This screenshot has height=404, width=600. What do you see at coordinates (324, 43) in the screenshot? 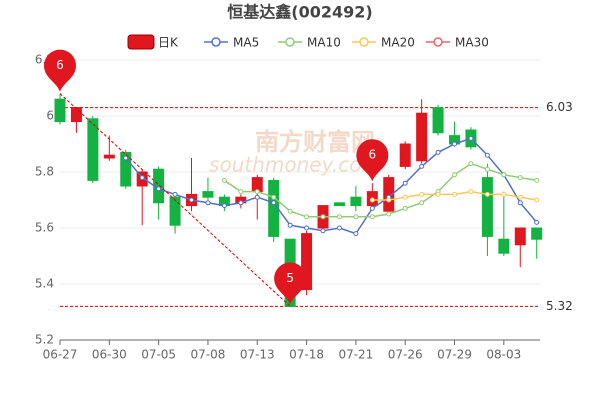
I see `legend-label: MA10` at bounding box center [324, 43].